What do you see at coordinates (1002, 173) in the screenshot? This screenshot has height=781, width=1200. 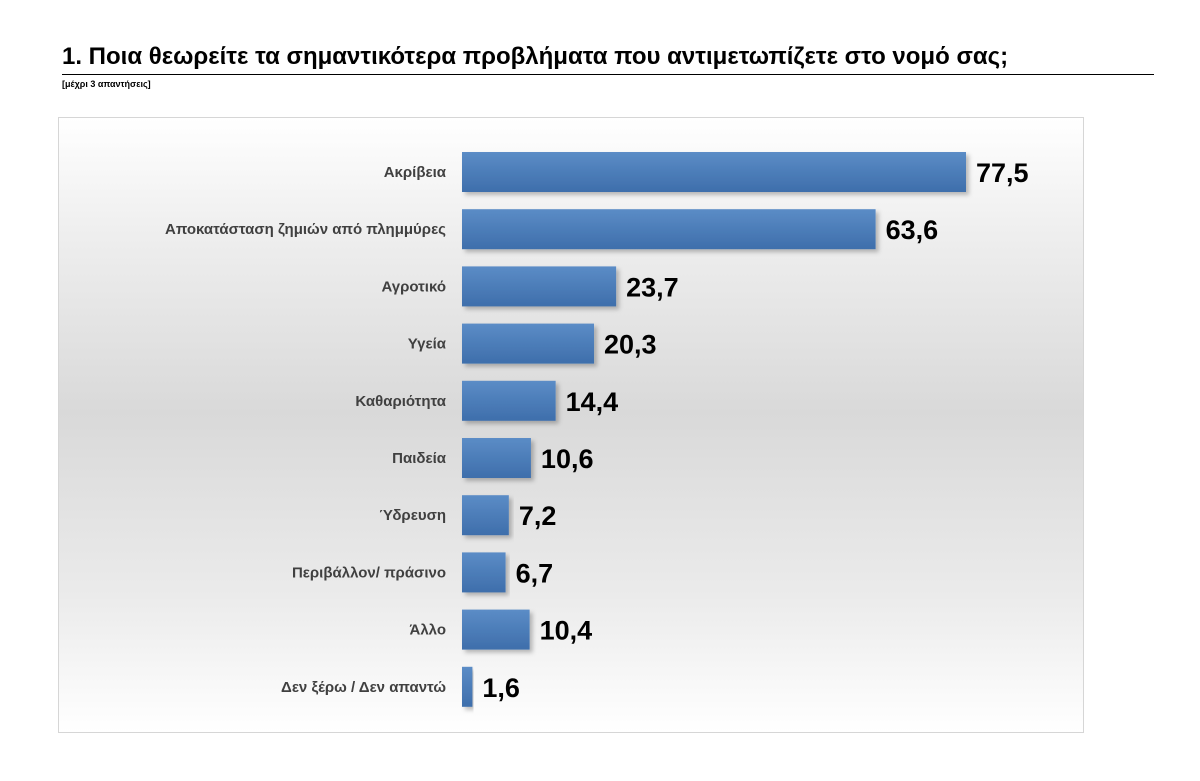 I see `value-label: 77,5` at bounding box center [1002, 173].